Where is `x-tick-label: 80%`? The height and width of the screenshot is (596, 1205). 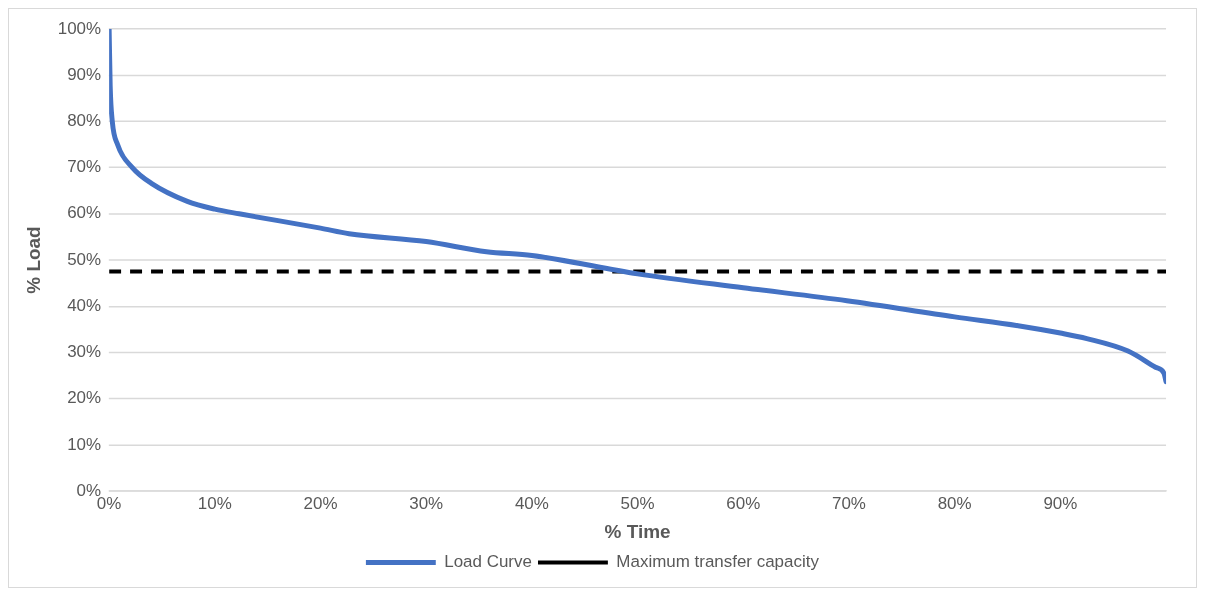
x-tick-label: 80% is located at coordinates (954, 503).